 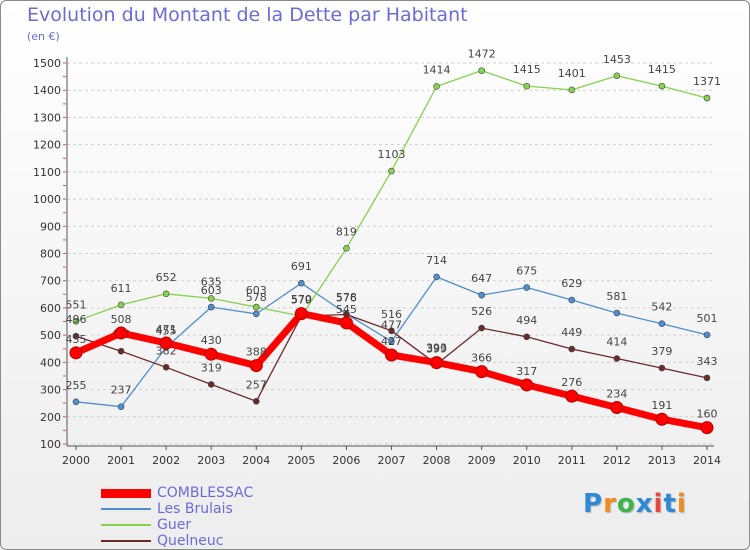 I want to click on x-tick-label: 2007, so click(x=392, y=460).